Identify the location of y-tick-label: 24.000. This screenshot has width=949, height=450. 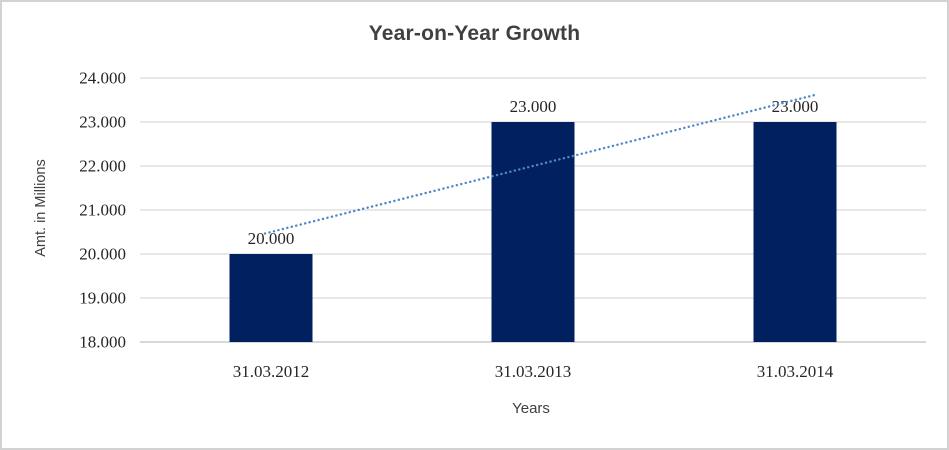
(102, 78).